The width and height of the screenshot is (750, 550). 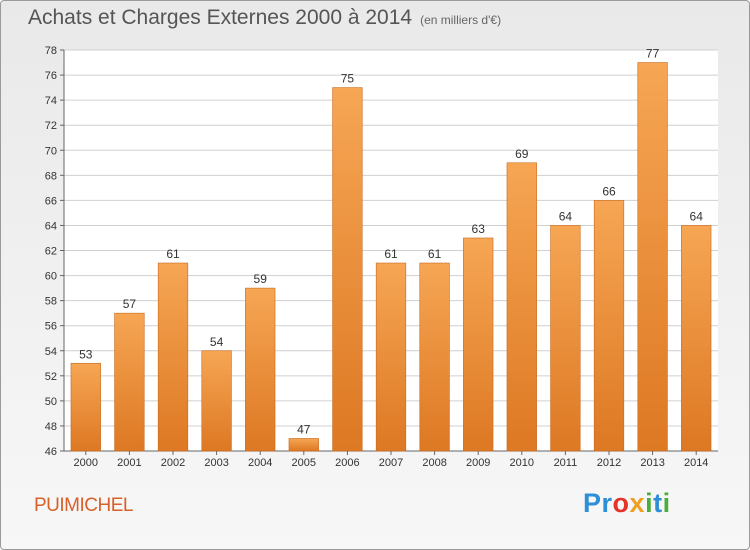 I want to click on value-label-2009: 63, so click(x=479, y=229).